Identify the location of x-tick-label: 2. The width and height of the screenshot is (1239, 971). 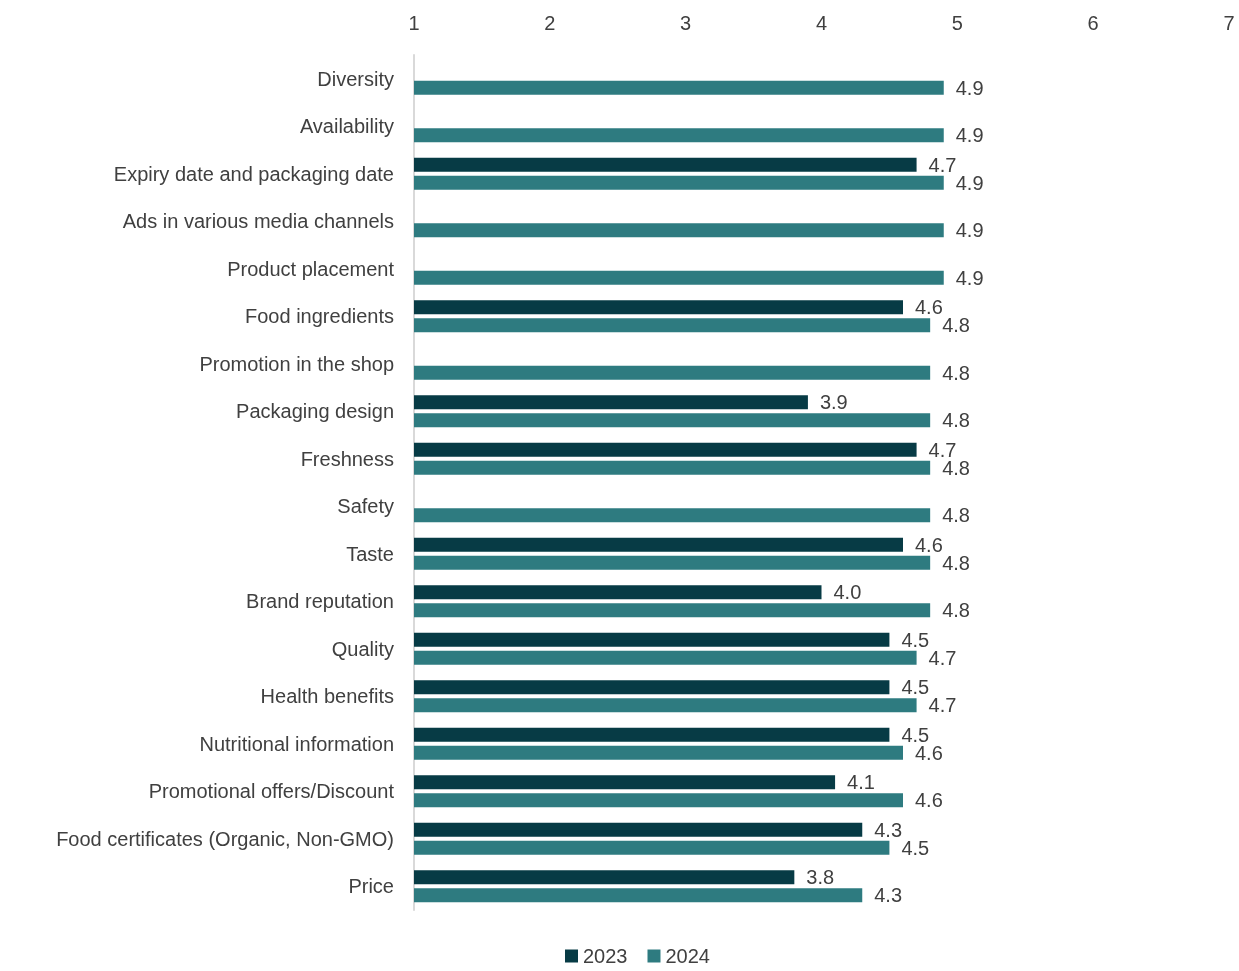
(550, 23).